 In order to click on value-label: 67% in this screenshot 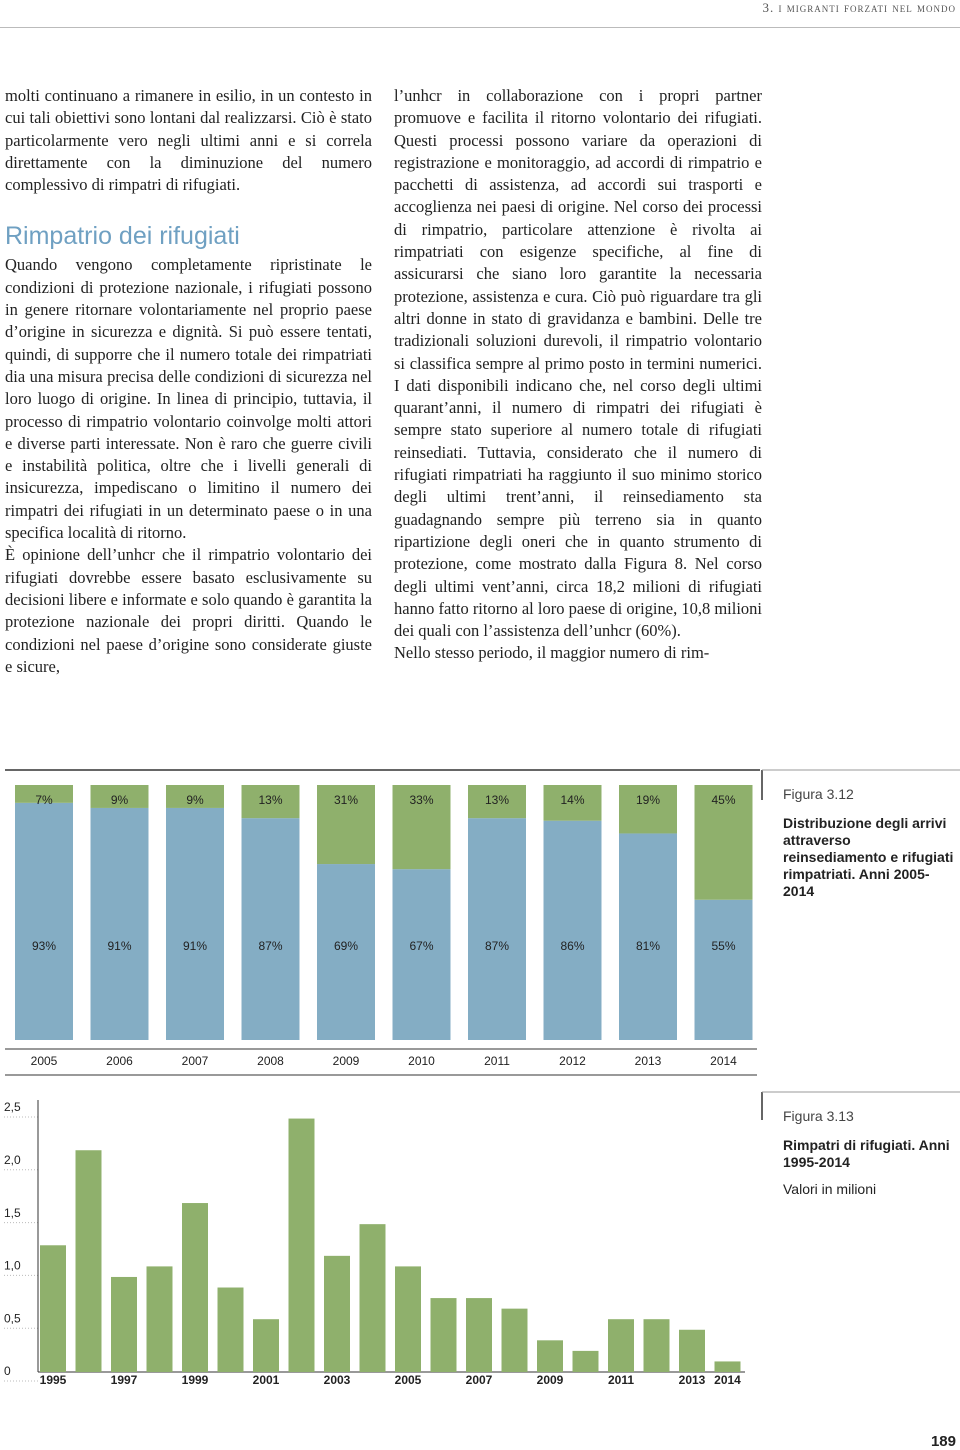, I will do `click(421, 946)`.